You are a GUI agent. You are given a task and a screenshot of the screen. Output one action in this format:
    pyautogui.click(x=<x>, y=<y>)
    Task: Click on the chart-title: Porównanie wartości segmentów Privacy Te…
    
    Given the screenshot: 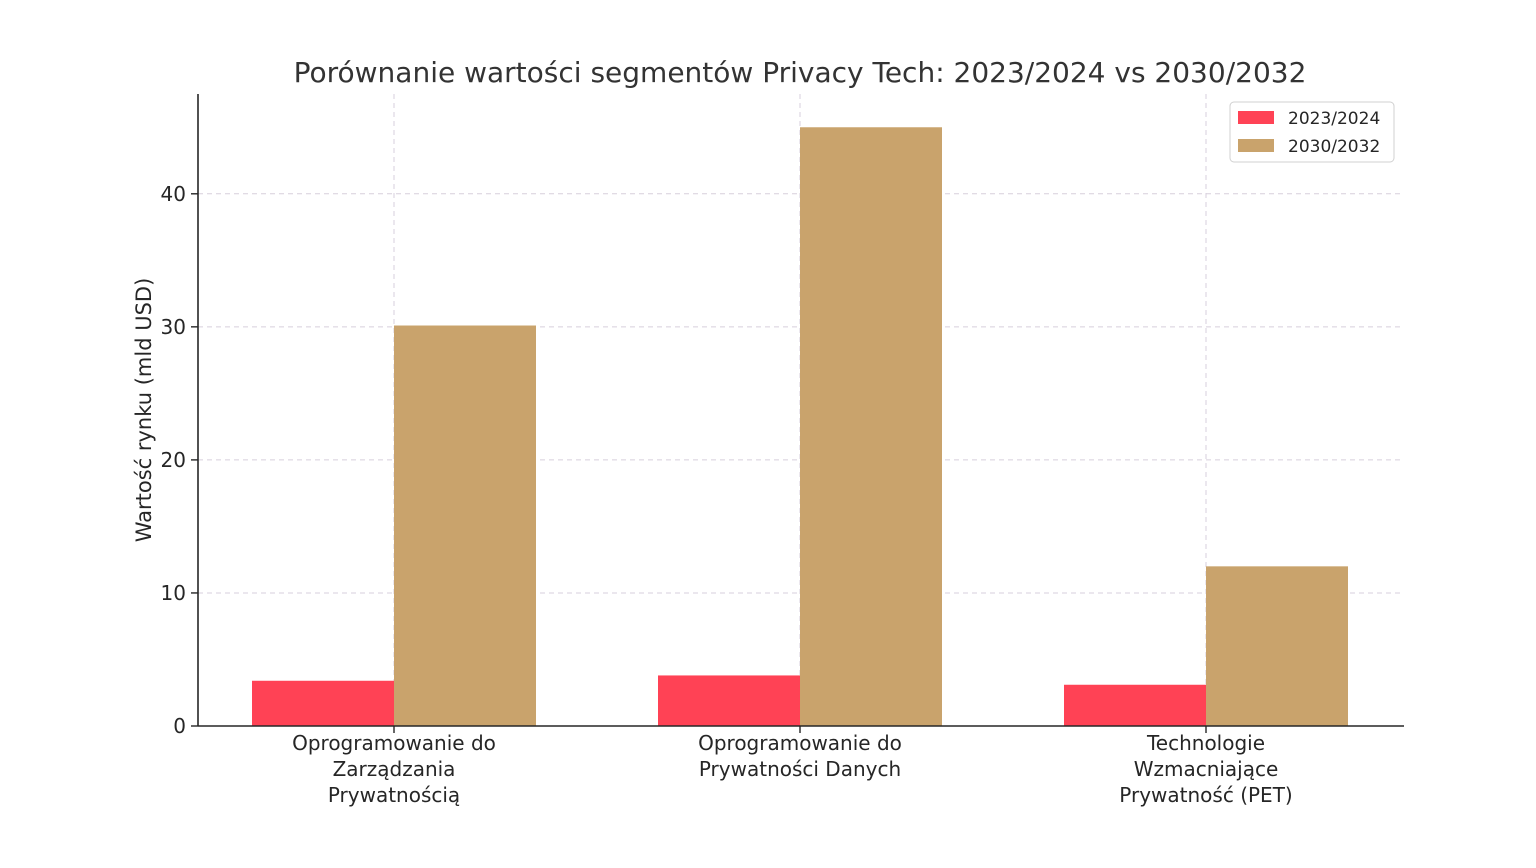 What is the action you would take?
    pyautogui.click(x=800, y=72)
    